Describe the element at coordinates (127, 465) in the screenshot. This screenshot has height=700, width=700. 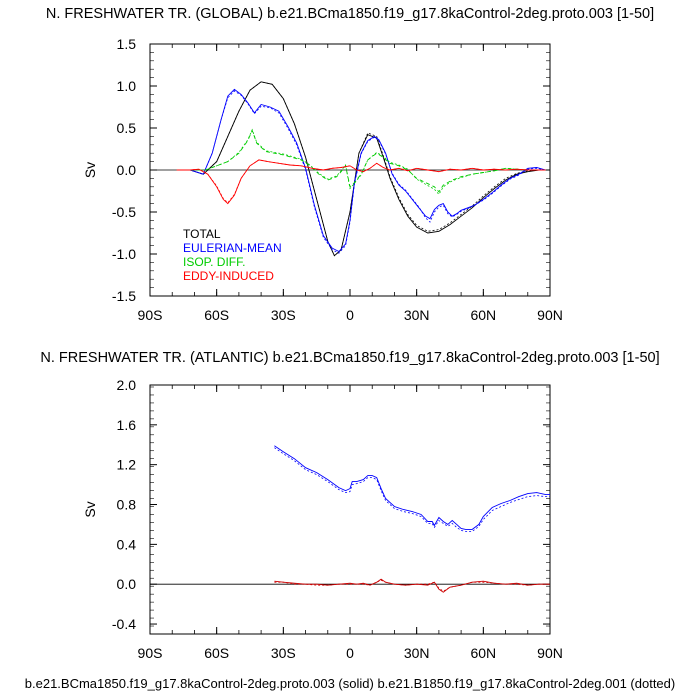
I see `y-tick-label: 1.2` at that location.